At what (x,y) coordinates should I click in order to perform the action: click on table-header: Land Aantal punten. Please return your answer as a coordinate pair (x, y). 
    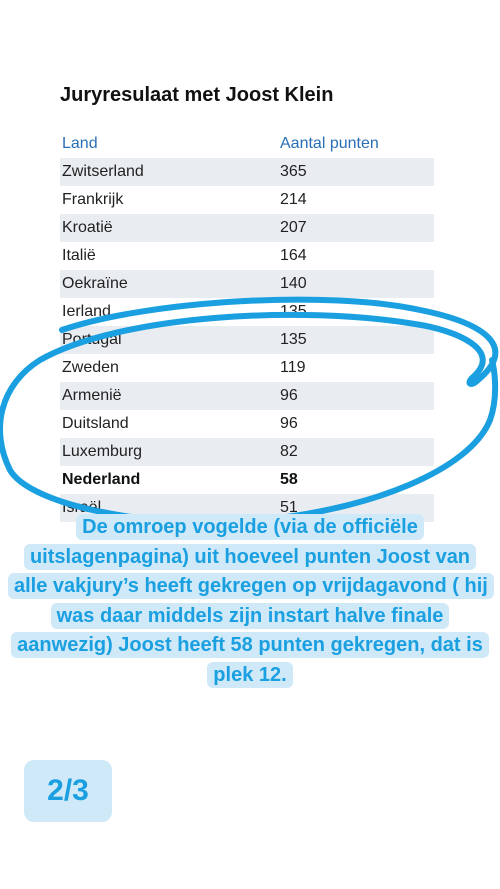
    Looking at the image, I should click on (247, 143).